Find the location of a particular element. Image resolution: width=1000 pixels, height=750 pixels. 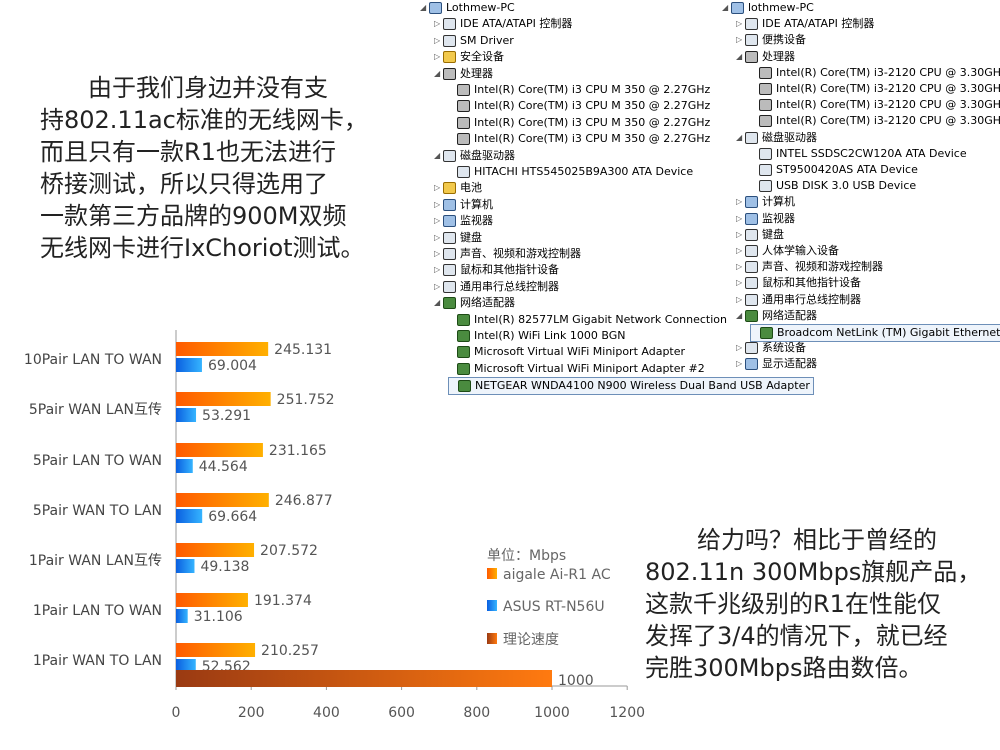

tree-node: ▷ 安全设备 is located at coordinates (469, 57).